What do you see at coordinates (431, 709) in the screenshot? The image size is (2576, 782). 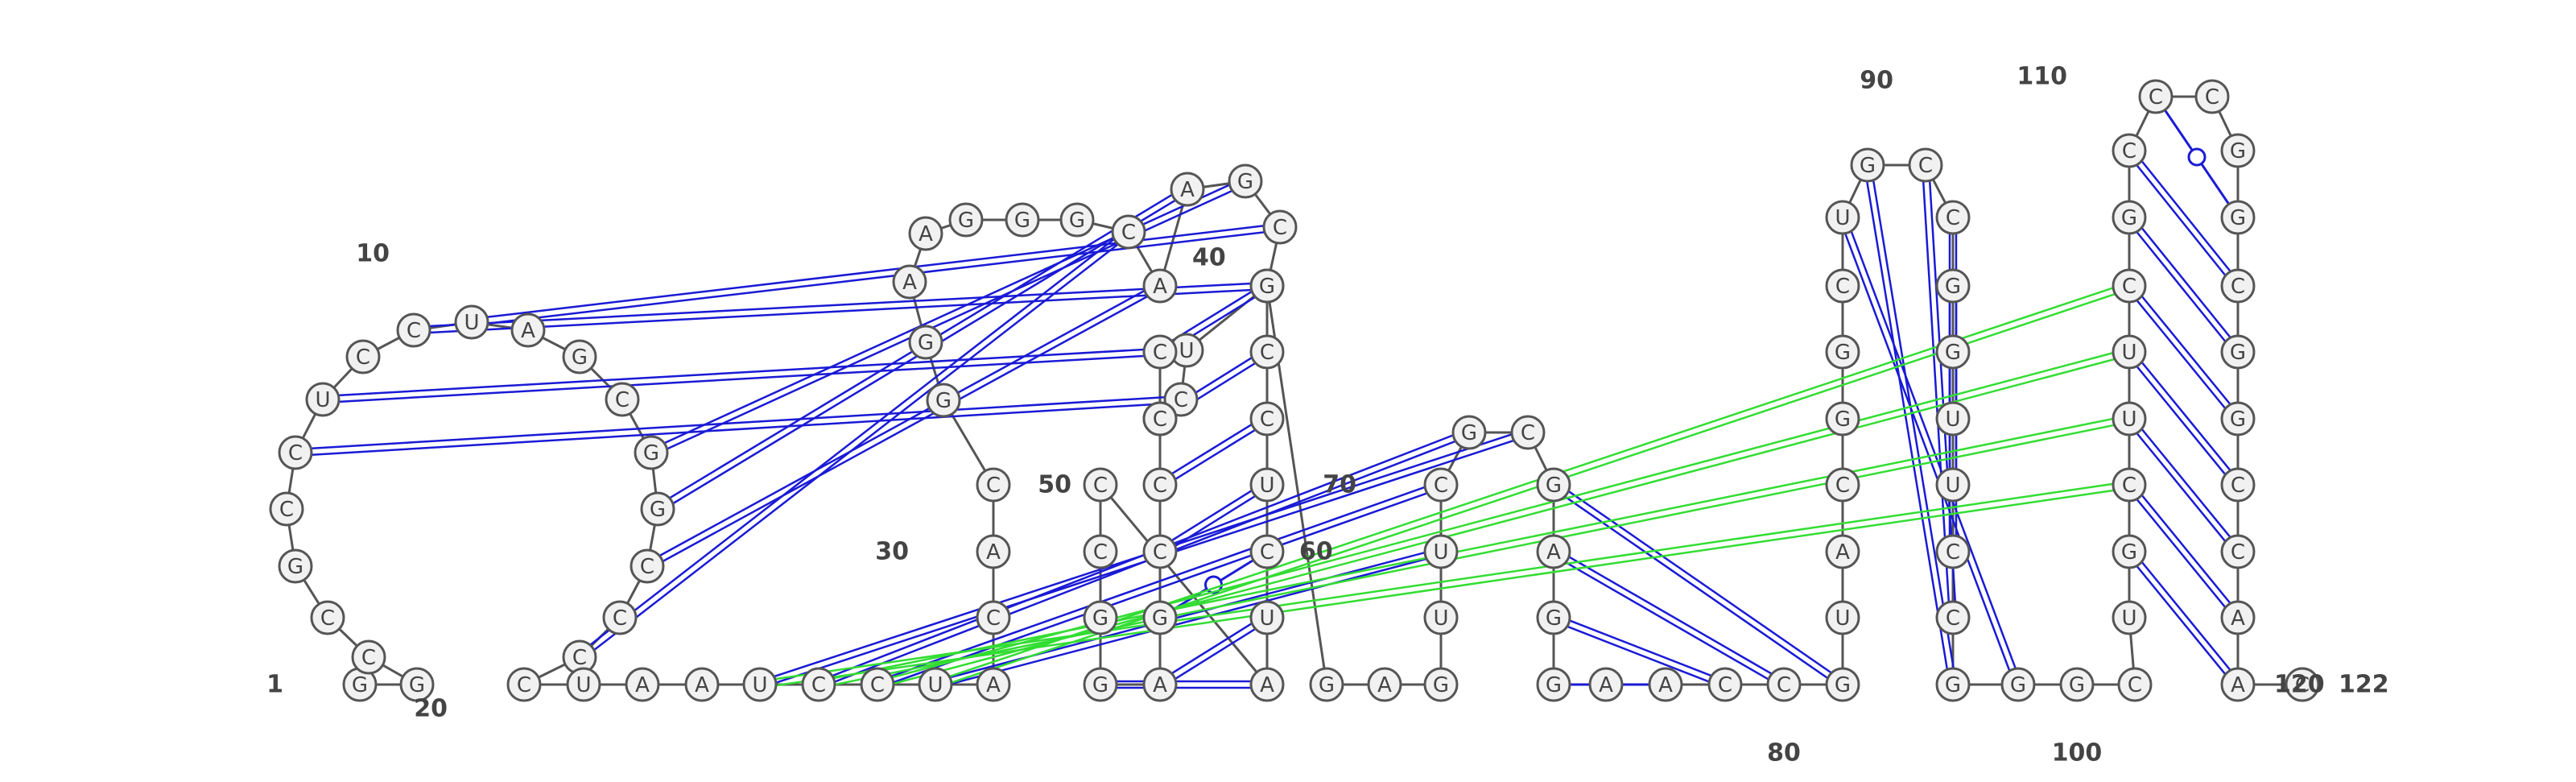 I see `position-number: 20` at bounding box center [431, 709].